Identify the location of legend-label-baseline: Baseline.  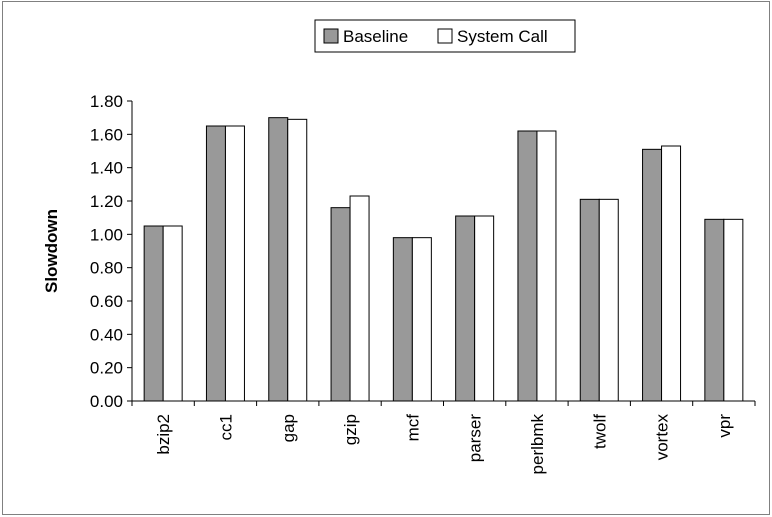
(375, 36).